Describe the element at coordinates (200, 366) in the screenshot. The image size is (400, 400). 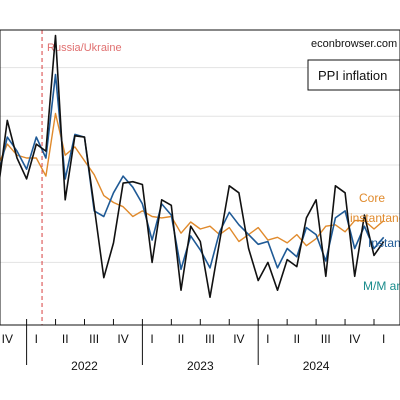
I see `year-label: 2023` at that location.